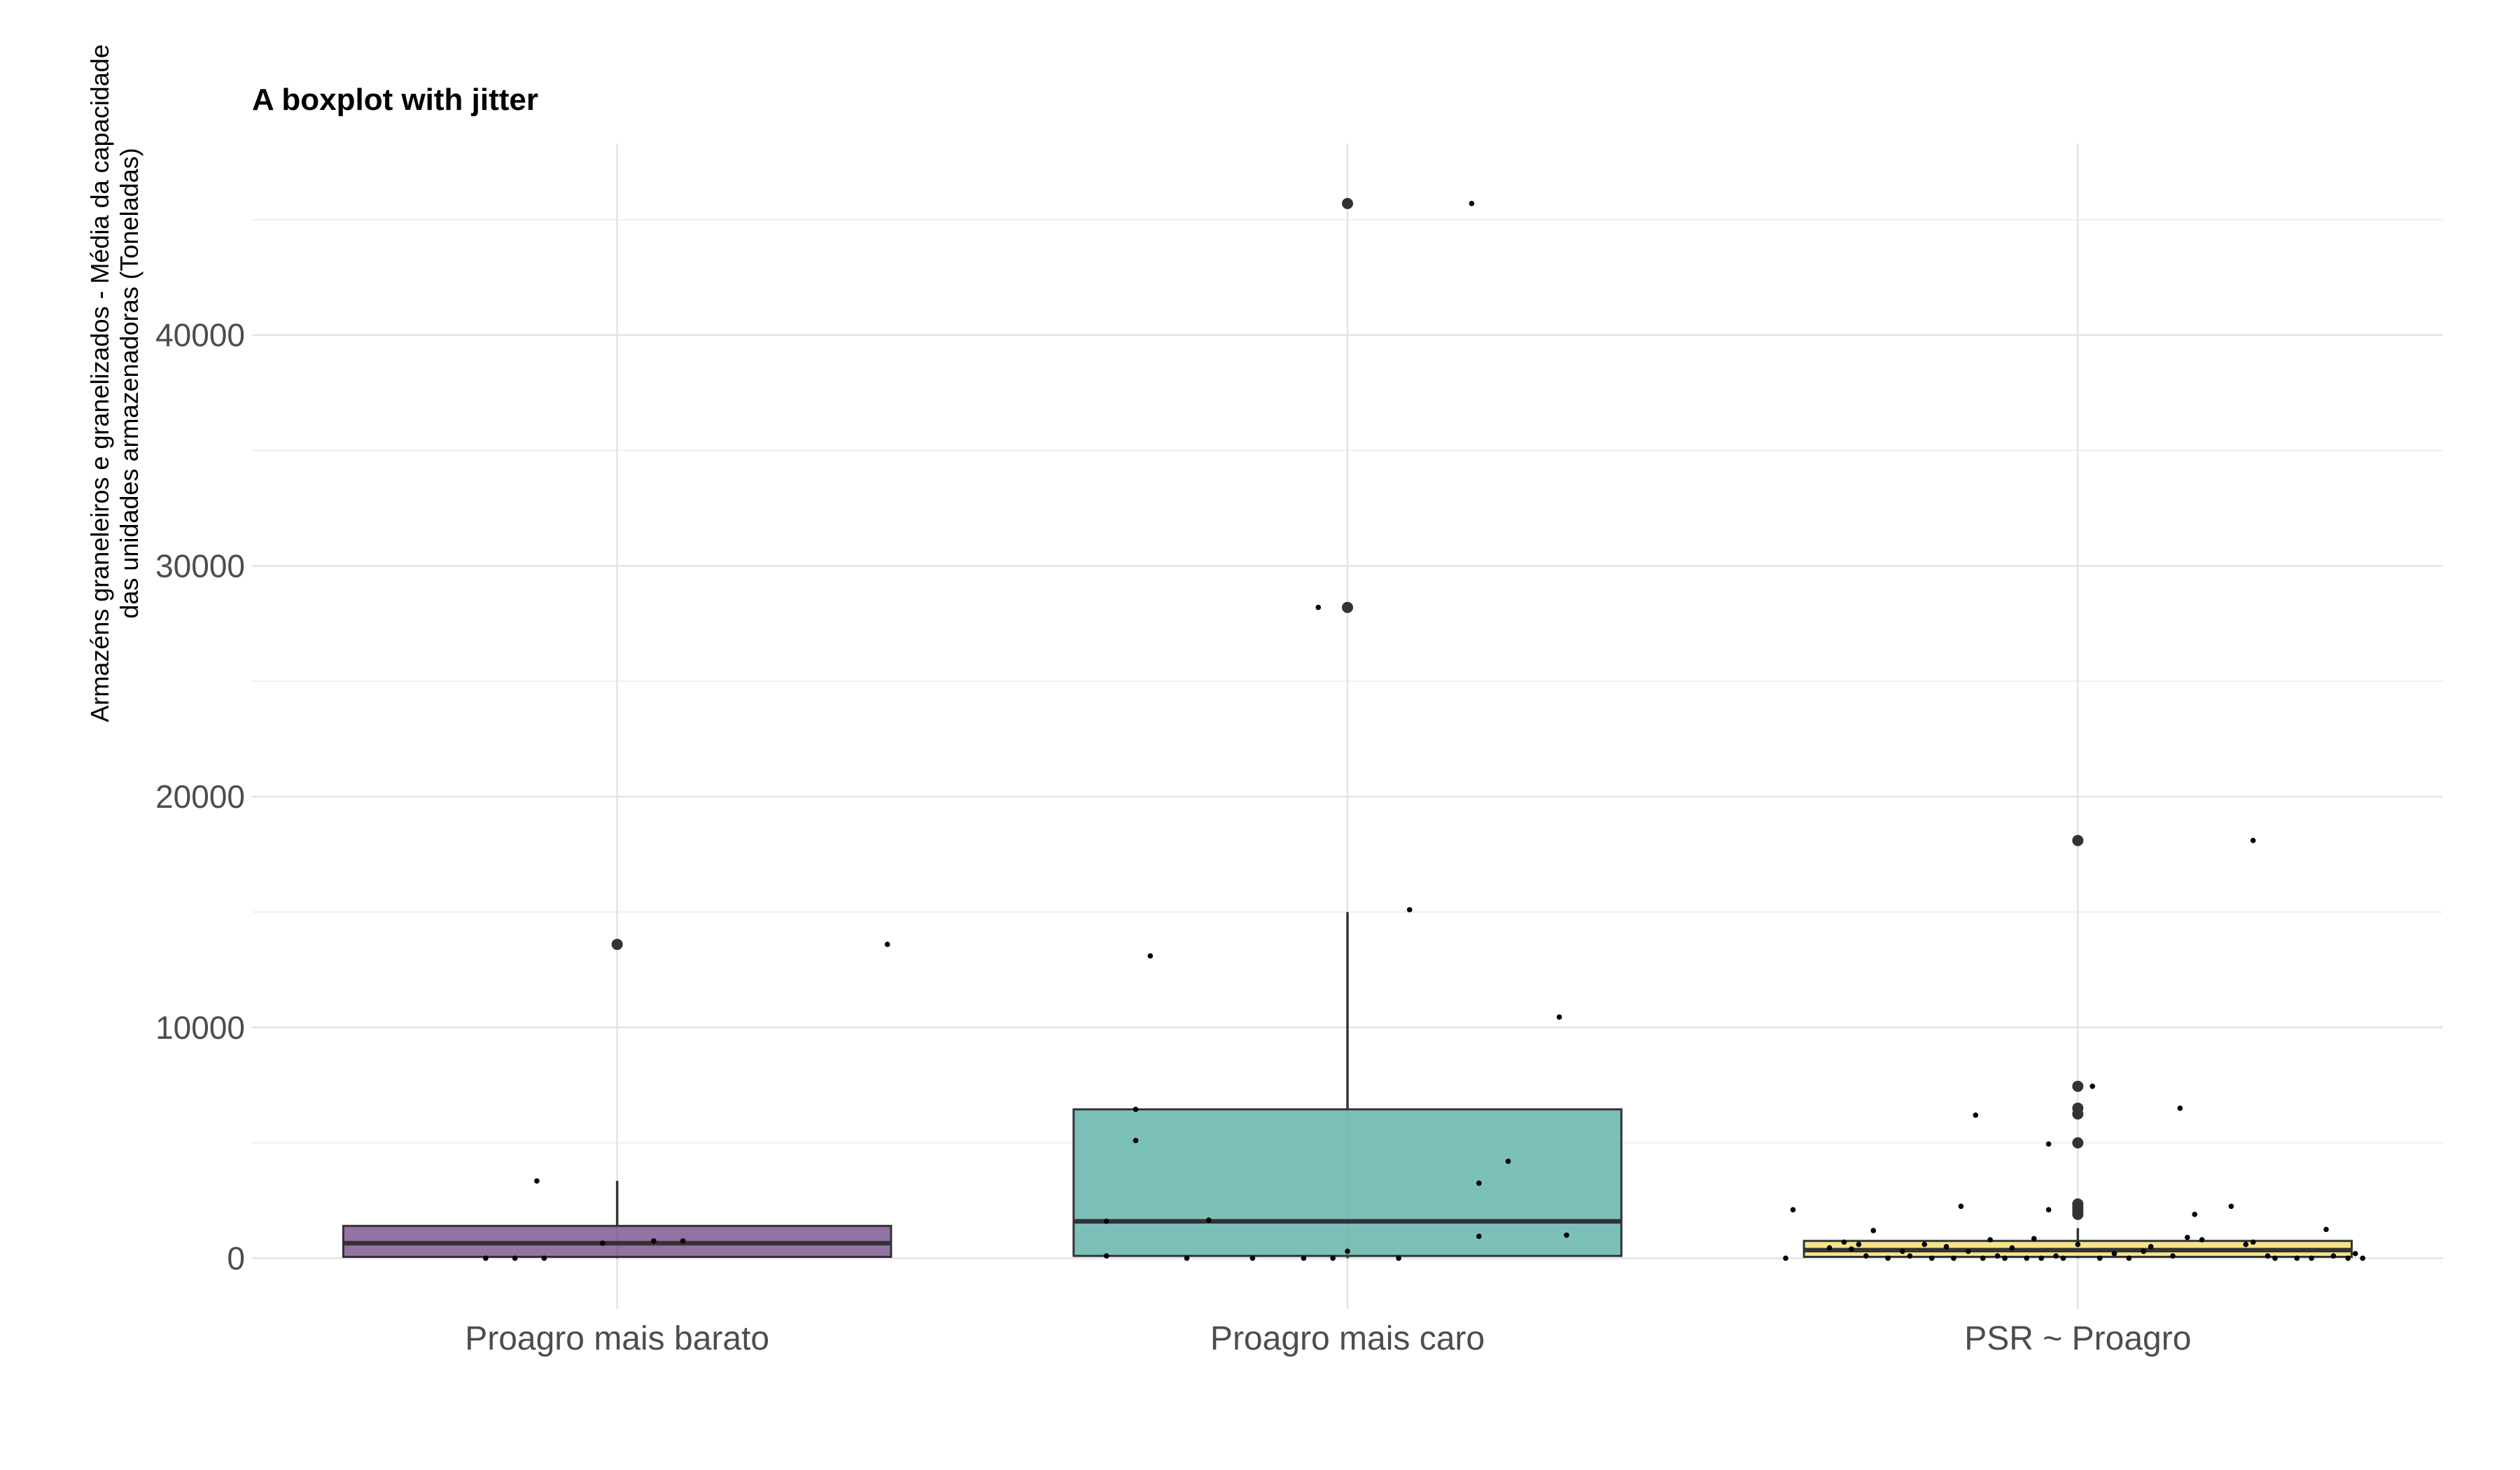 The width and height of the screenshot is (2520, 1470). What do you see at coordinates (200, 1027) in the screenshot?
I see `y-tick-label: 10000` at bounding box center [200, 1027].